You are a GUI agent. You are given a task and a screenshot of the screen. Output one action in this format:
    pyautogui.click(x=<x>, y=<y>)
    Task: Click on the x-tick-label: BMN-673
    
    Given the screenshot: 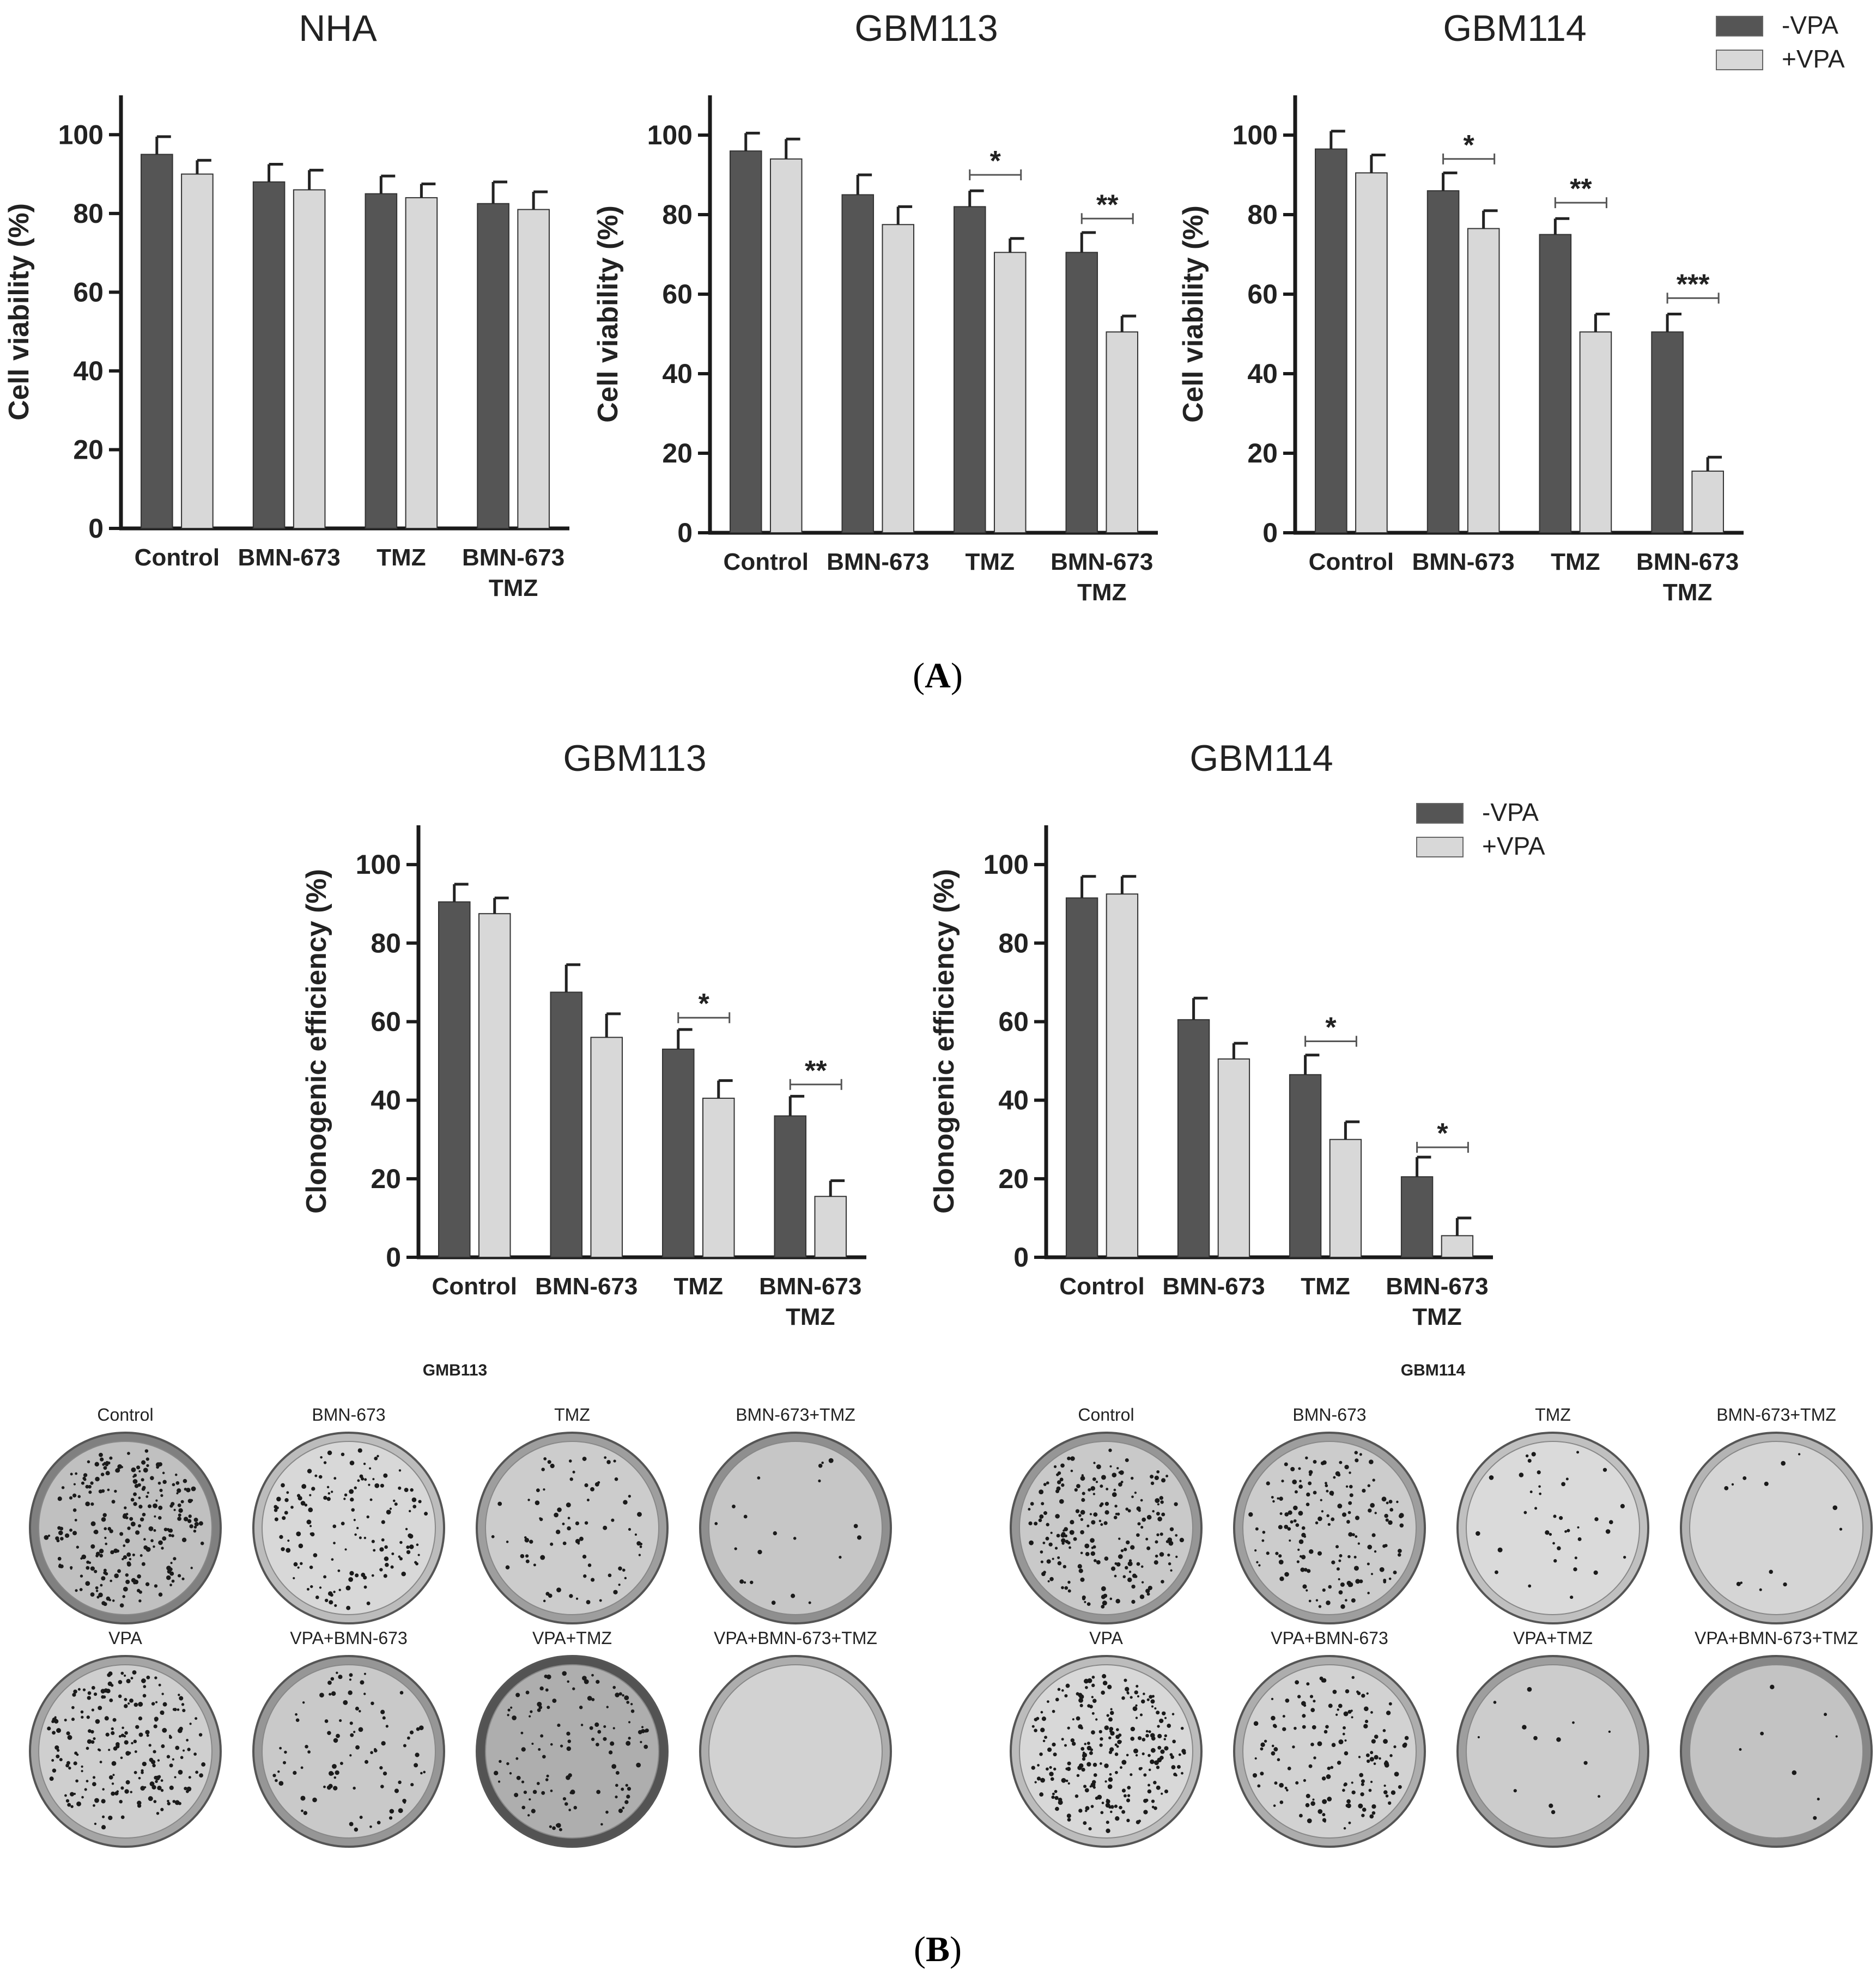 What is the action you would take?
    pyautogui.click(x=1102, y=562)
    